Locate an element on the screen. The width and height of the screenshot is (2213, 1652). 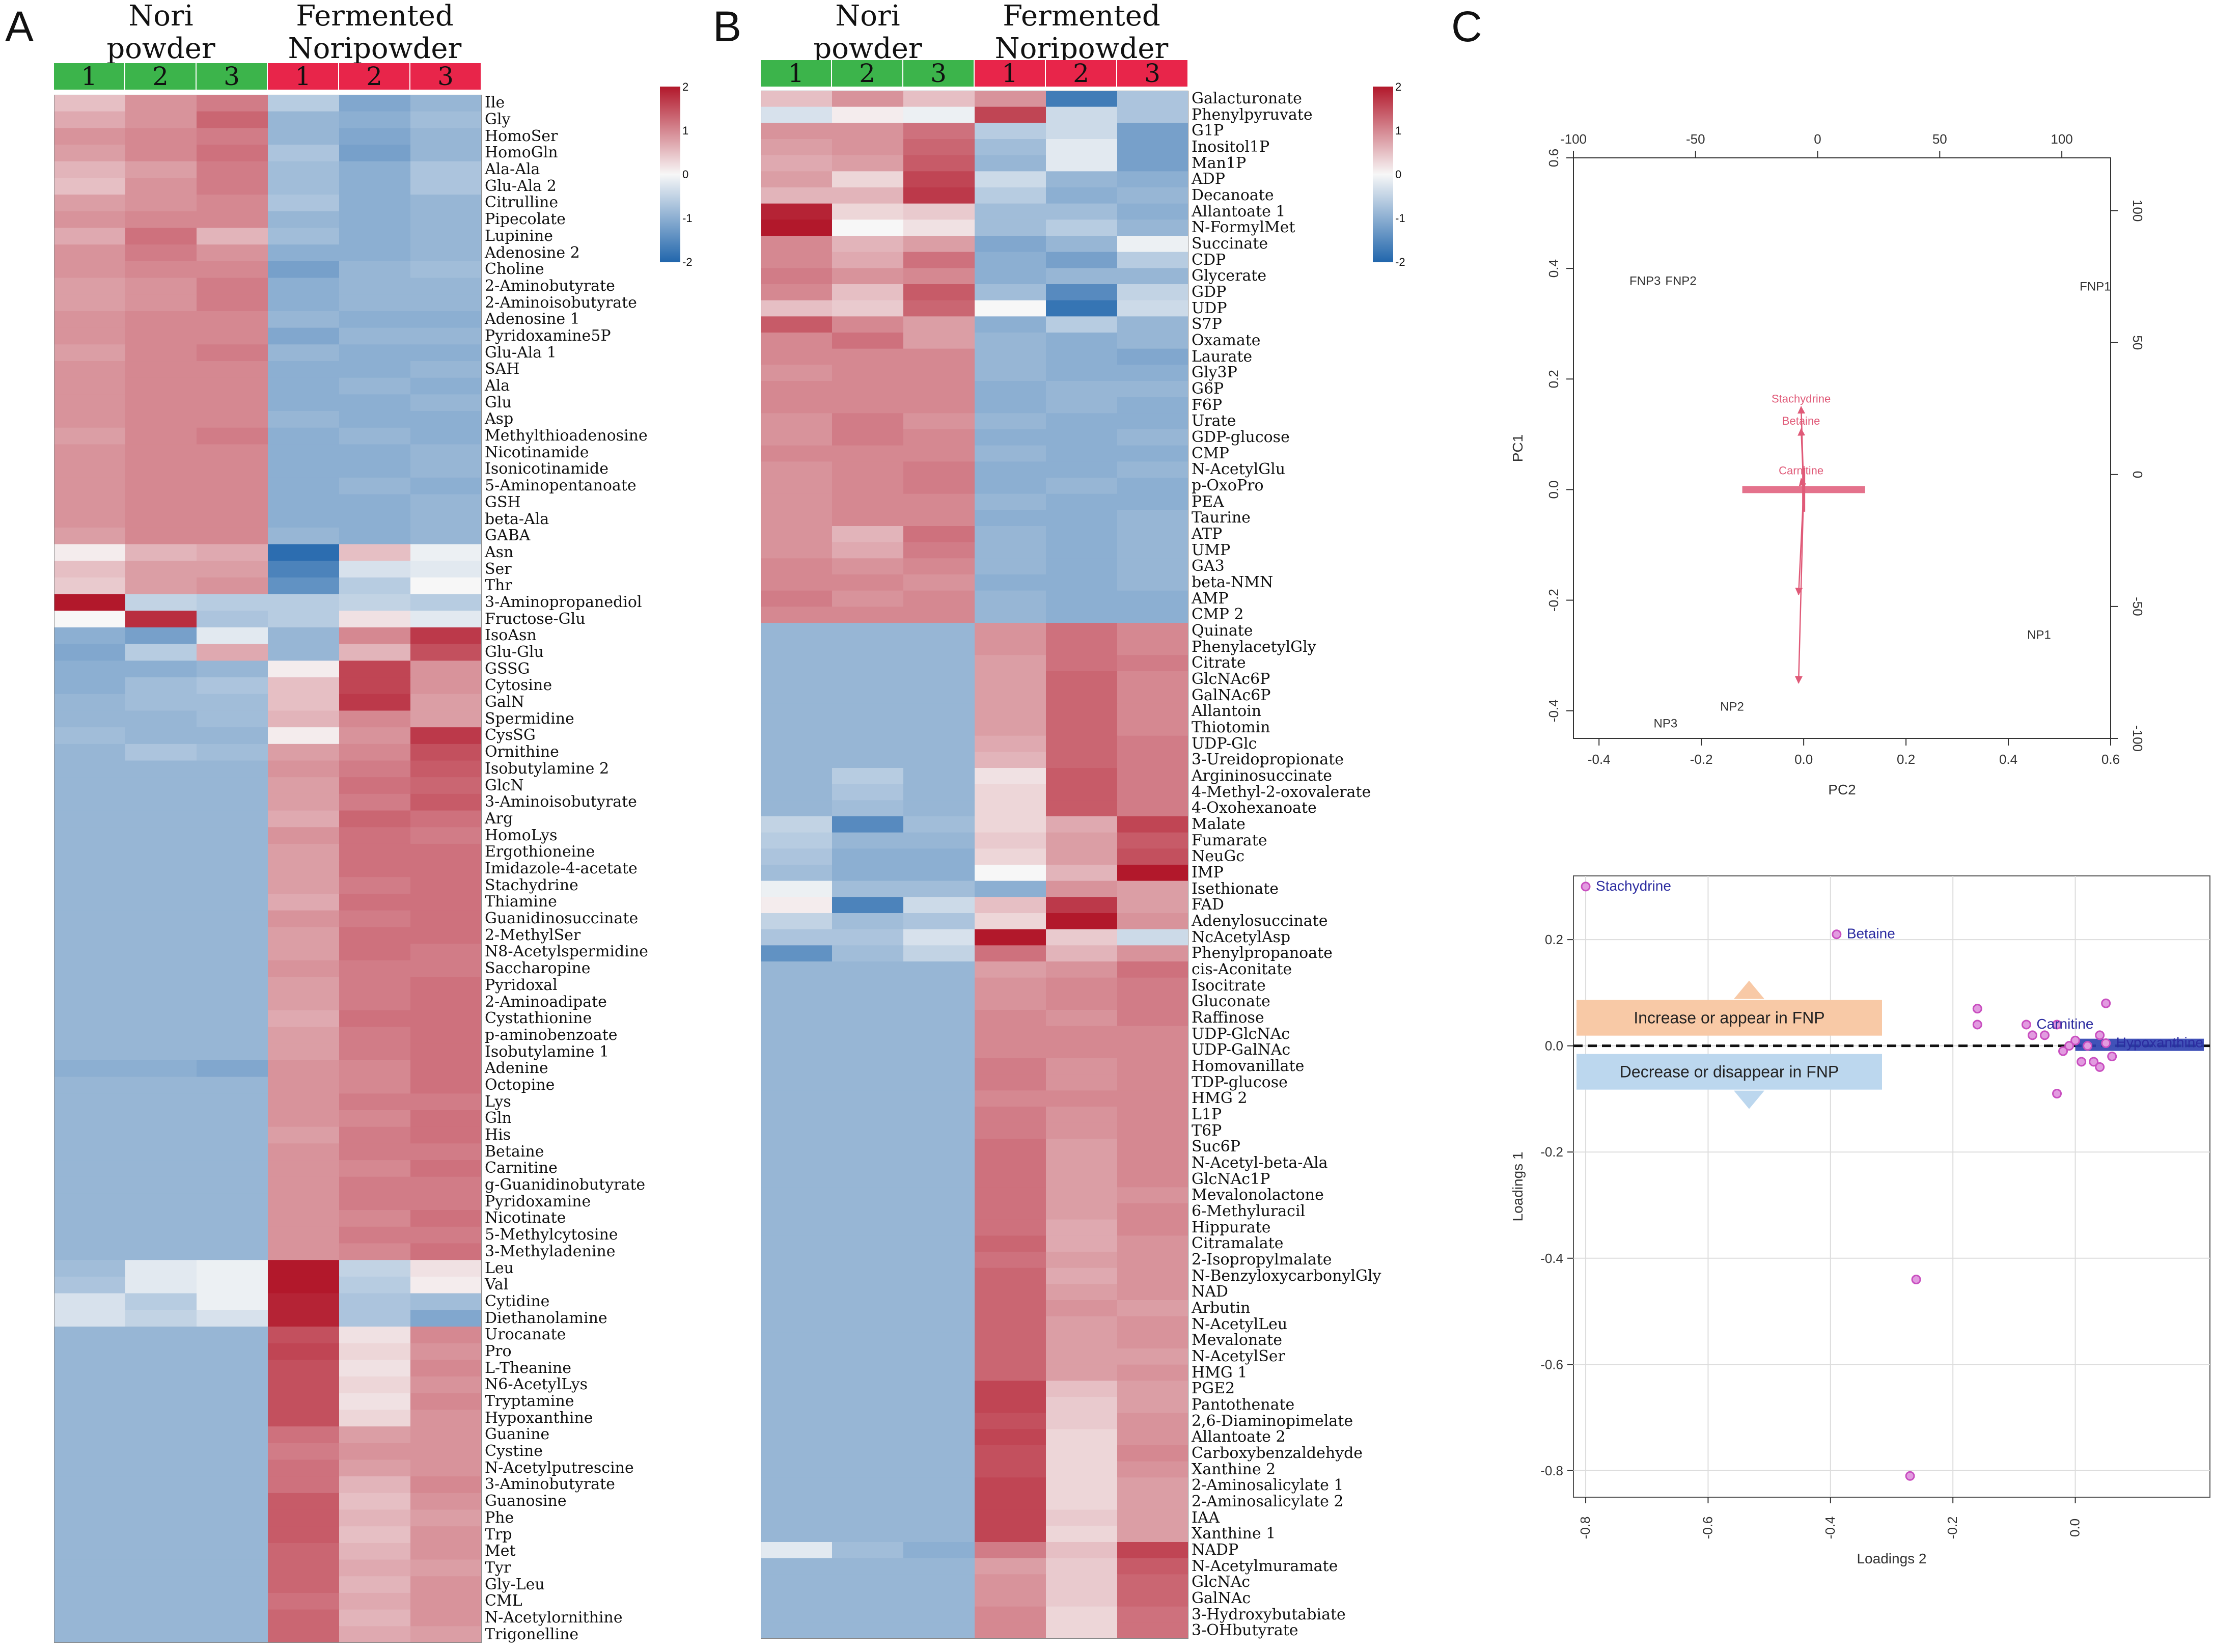
panel-b-row-label: N-Acetylmuramate is located at coordinates (1265, 1566).